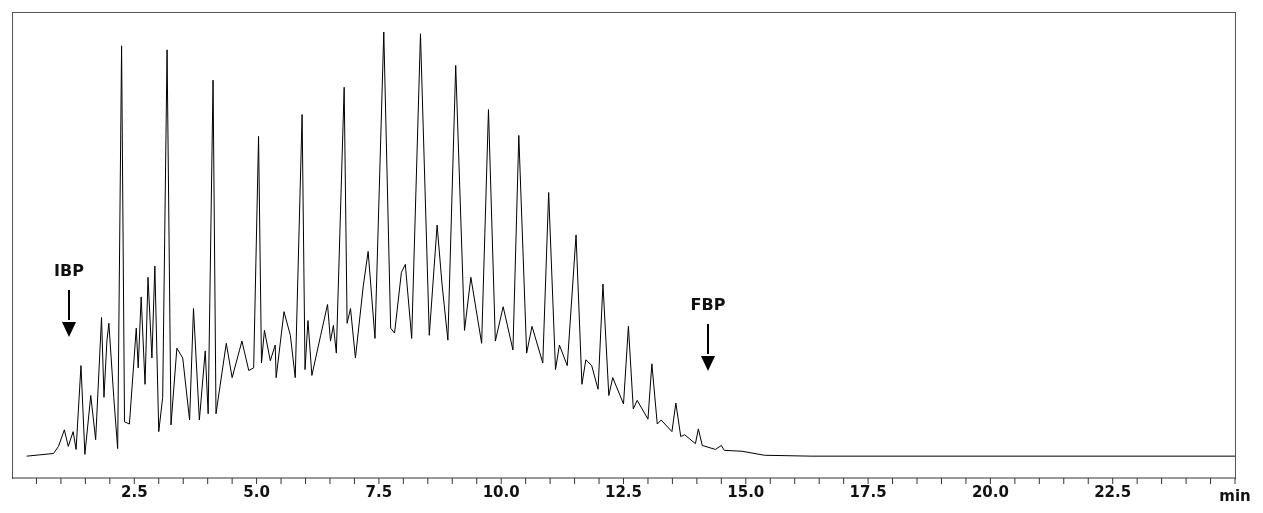  What do you see at coordinates (256, 491) in the screenshot?
I see `x-tick-label: 5.0` at bounding box center [256, 491].